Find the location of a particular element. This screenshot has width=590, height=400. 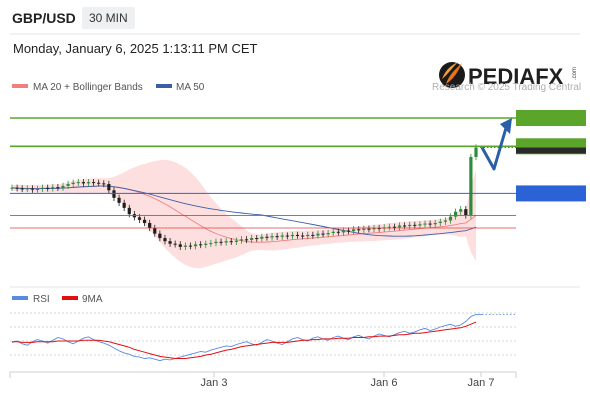

ma50-line is located at coordinates (244, 211).